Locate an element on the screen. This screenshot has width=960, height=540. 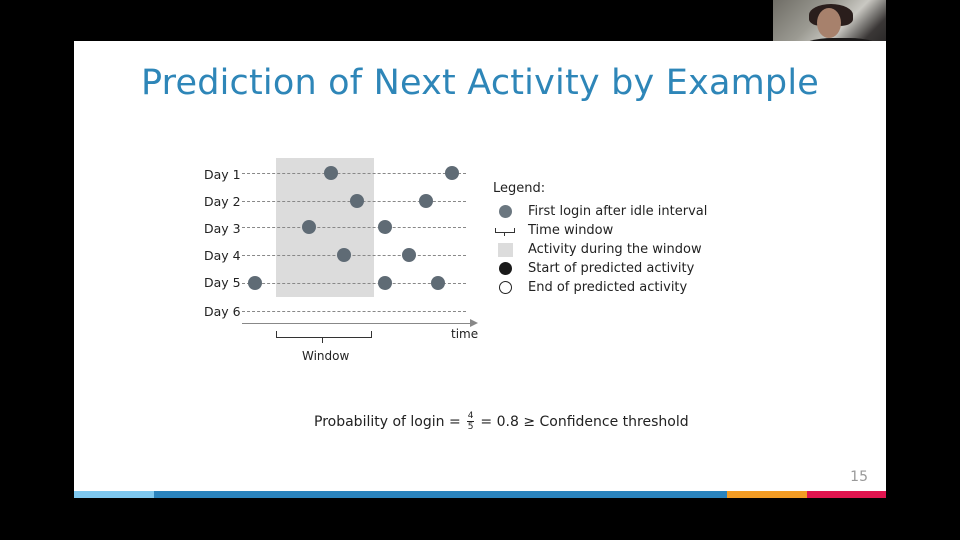
window-brace-tick is located at coordinates (322, 340).